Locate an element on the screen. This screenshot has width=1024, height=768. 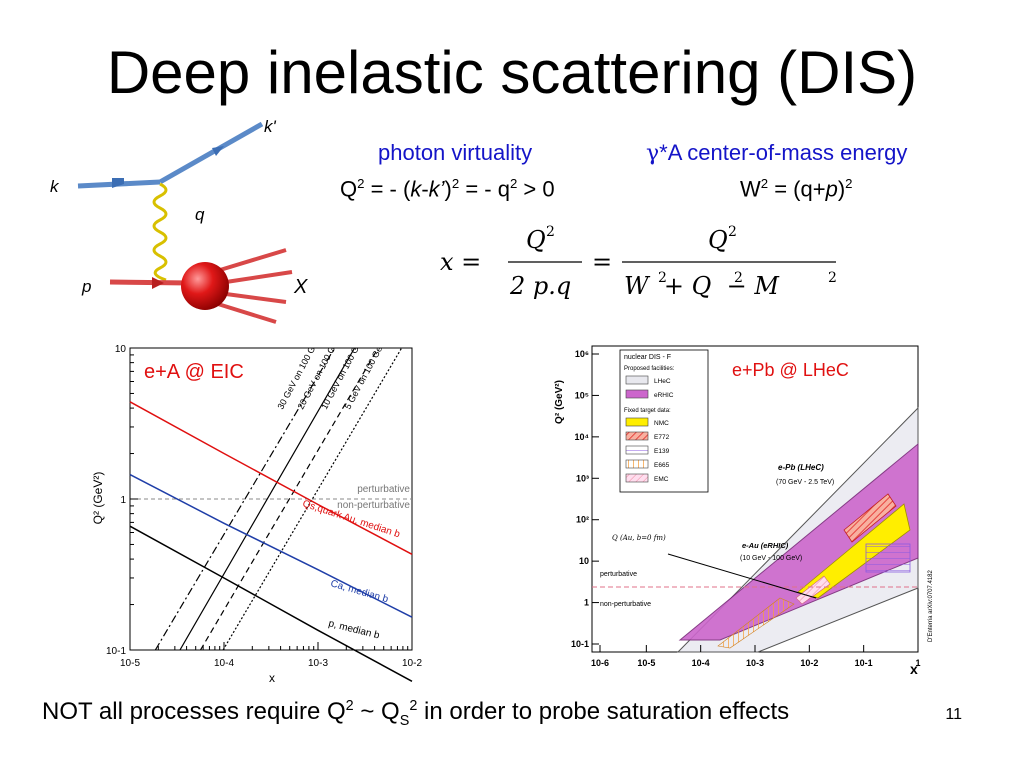
svg-text: x = is located at coordinates (460, 262).